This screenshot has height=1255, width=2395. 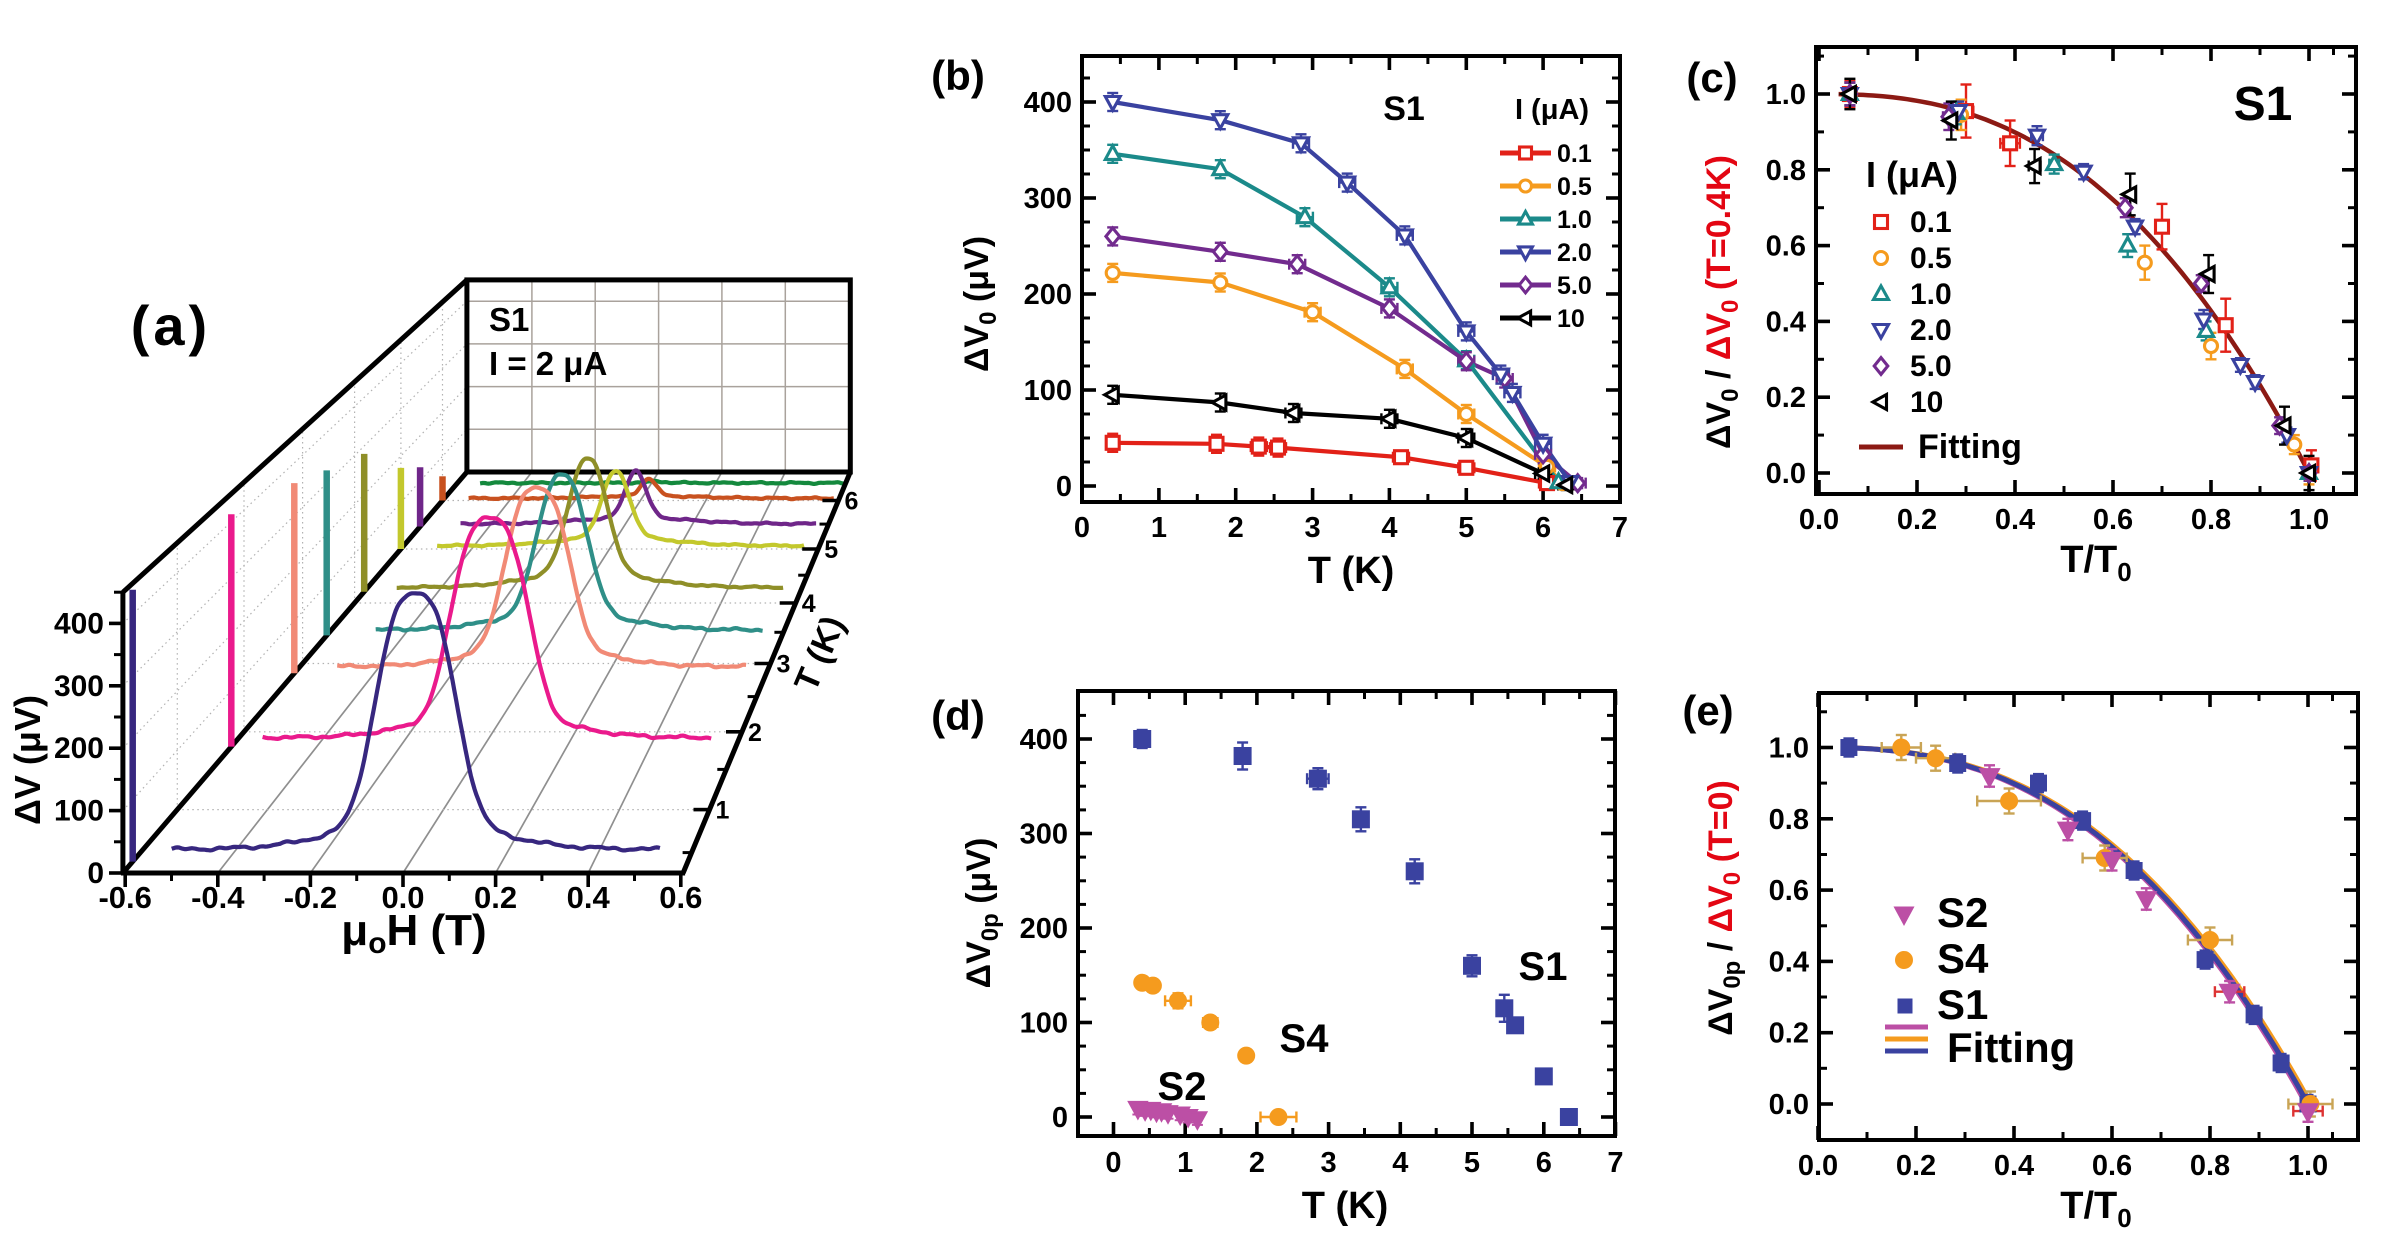 What do you see at coordinates (310, 897) in the screenshot?
I see `svg-text: -0.2` at bounding box center [310, 897].